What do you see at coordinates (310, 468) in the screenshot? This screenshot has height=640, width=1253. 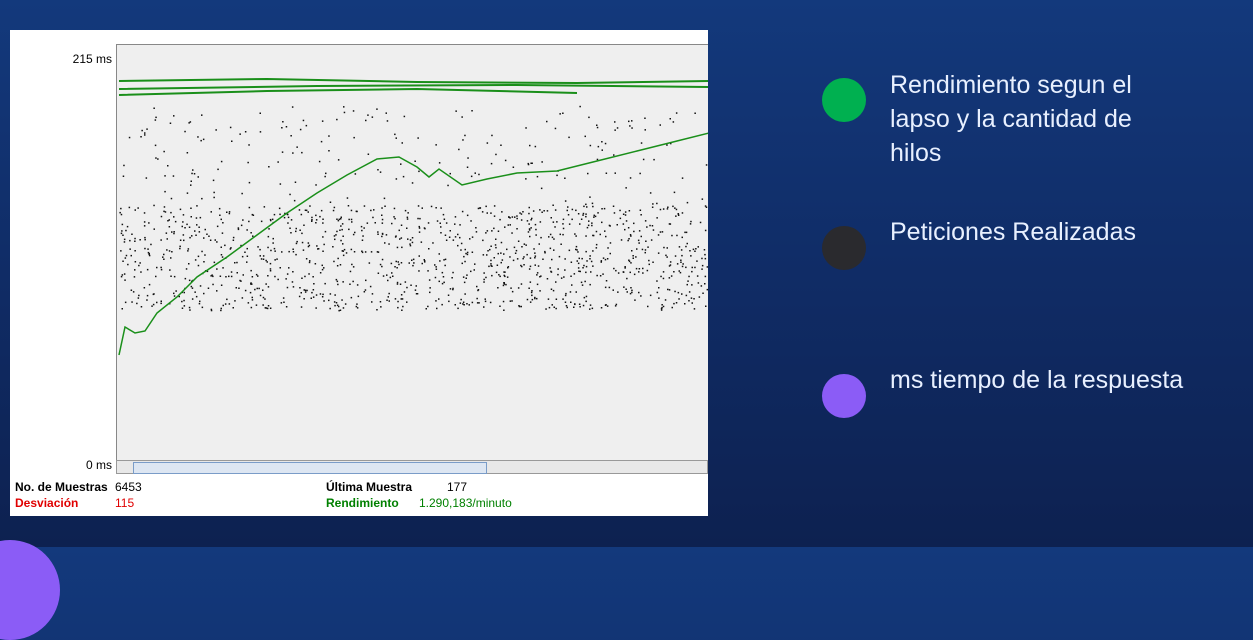 I see `scroll-thumb` at bounding box center [310, 468].